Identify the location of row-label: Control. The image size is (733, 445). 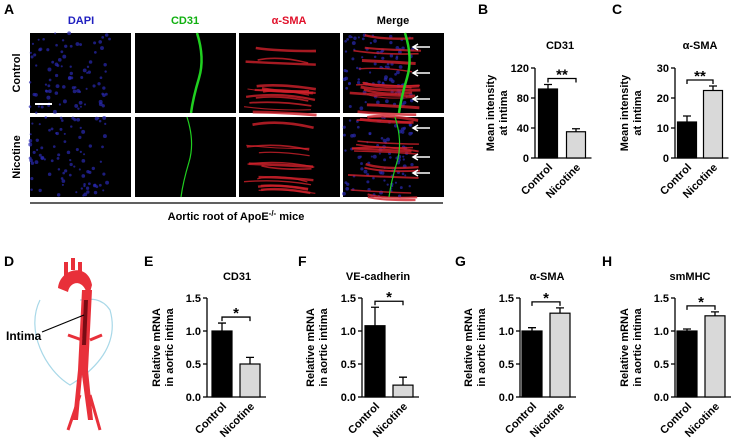
(17, 72).